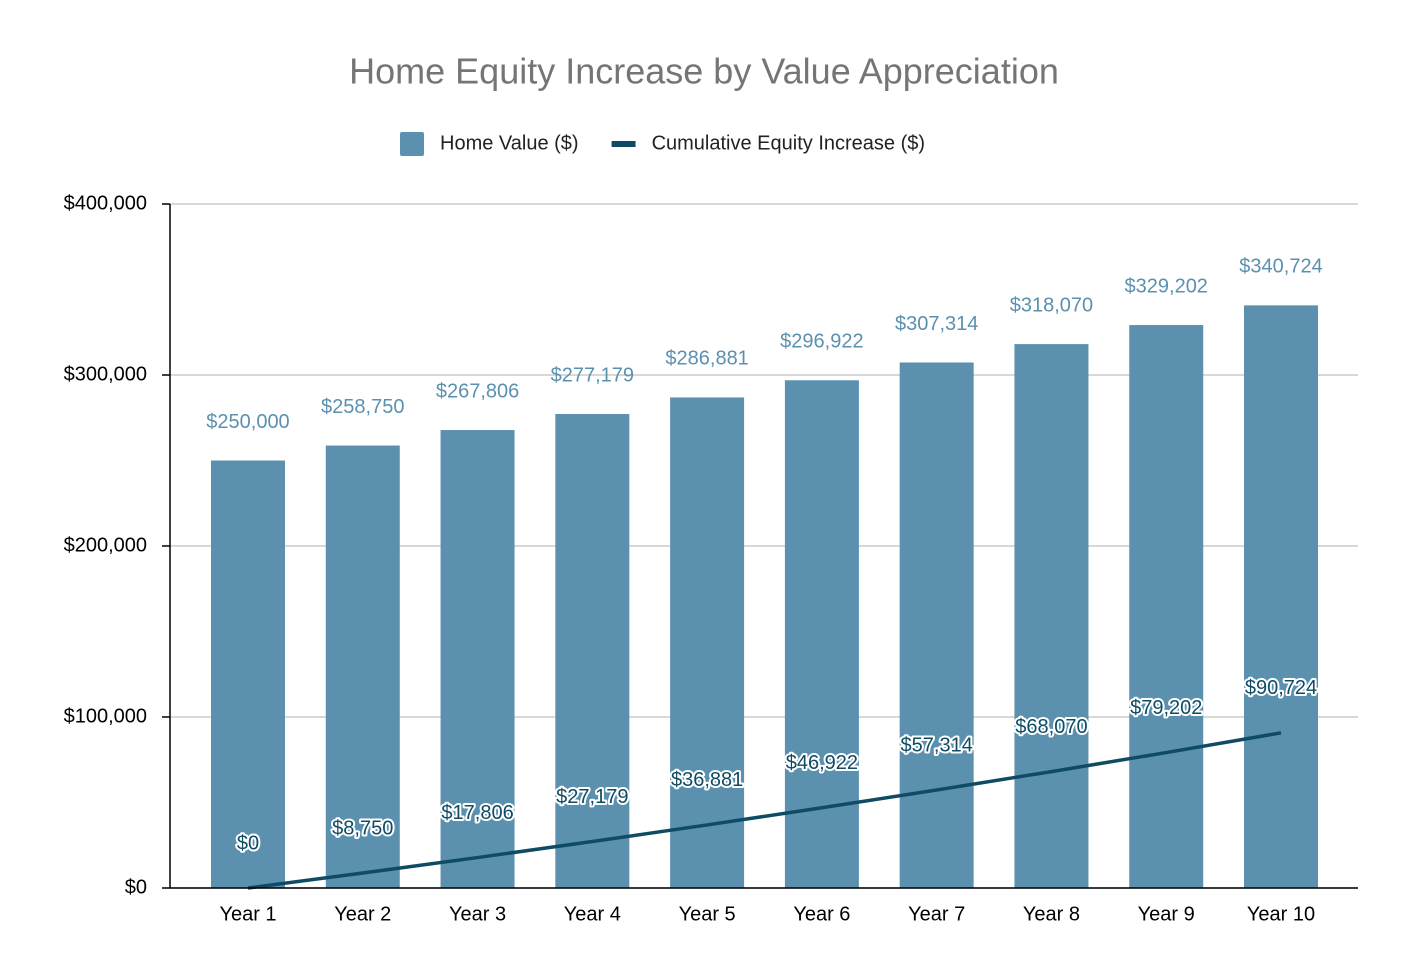 The width and height of the screenshot is (1408, 978). Describe the element at coordinates (707, 780) in the screenshot. I see `data-label: $36,881` at that location.